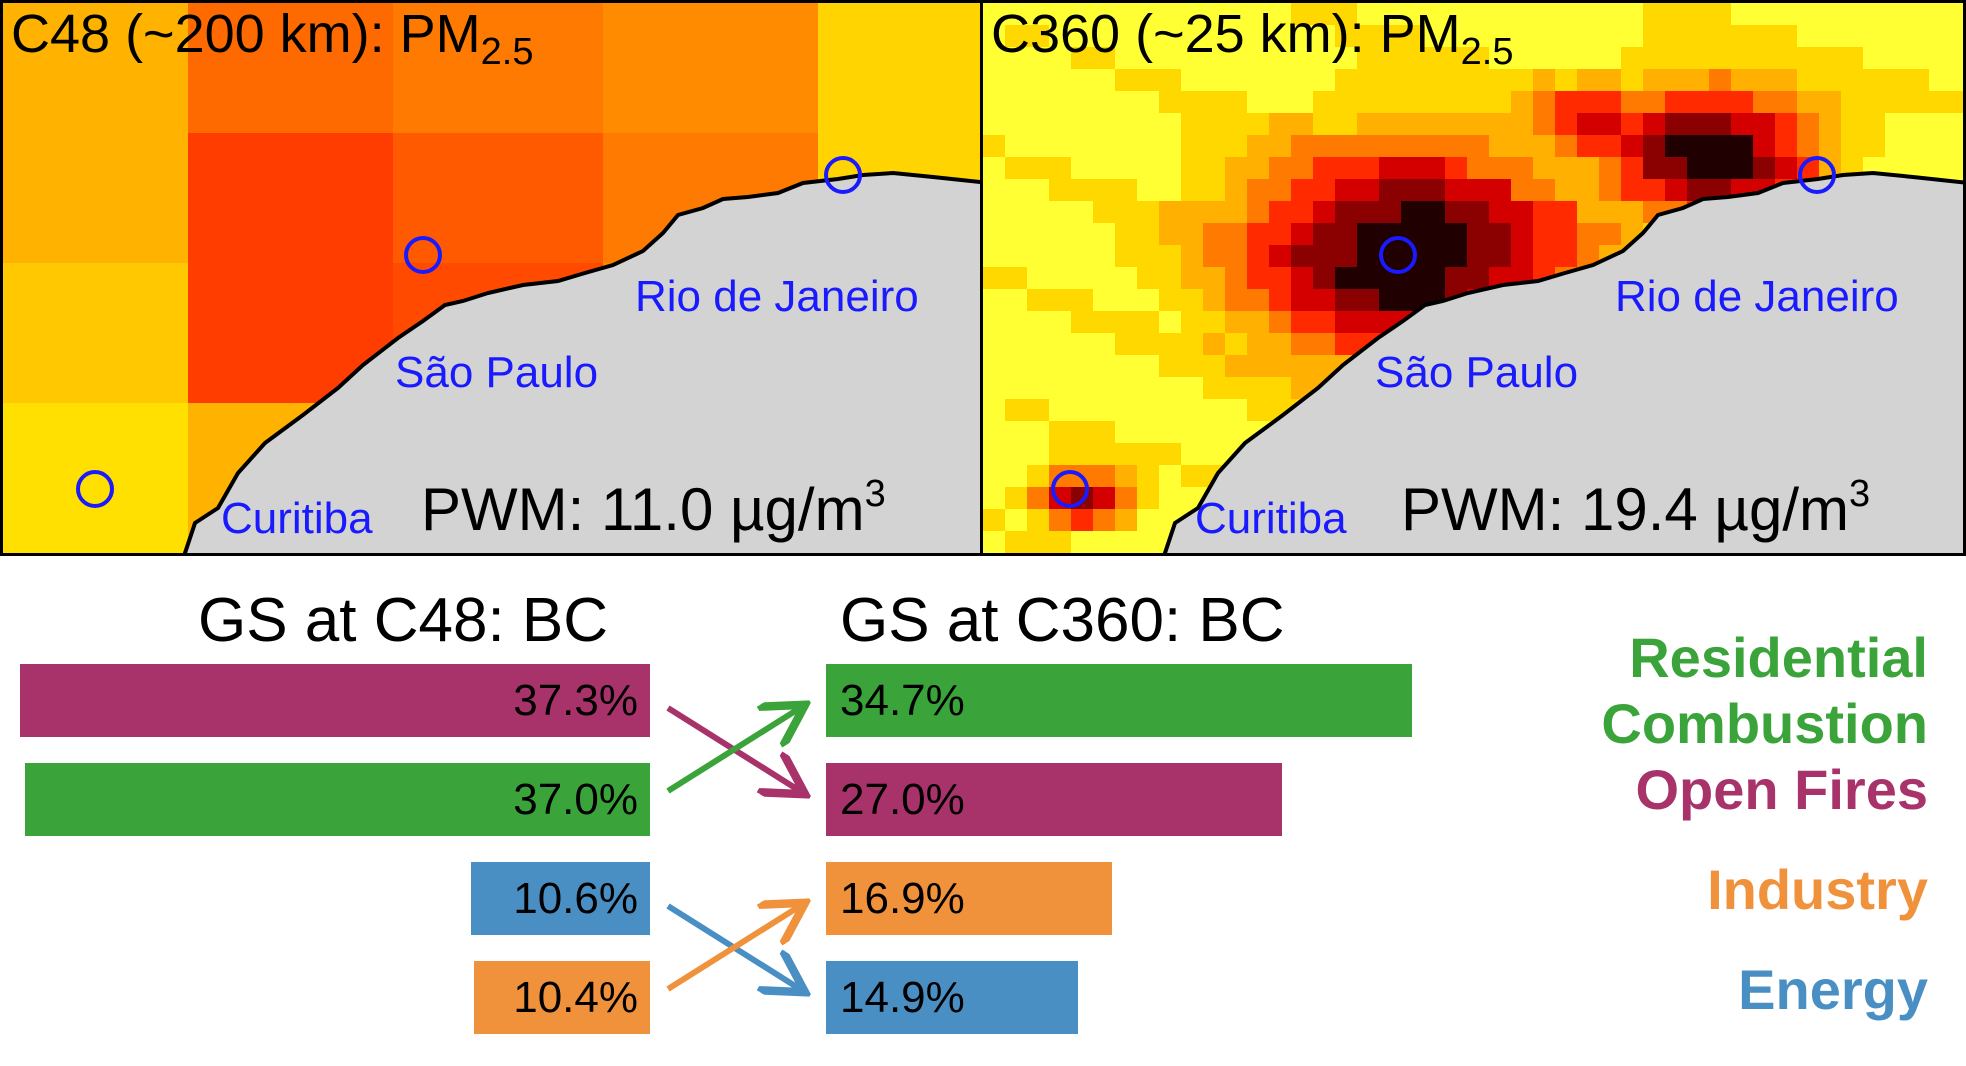  Describe the element at coordinates (575, 898) in the screenshot. I see `bar-value-label: 10.6%` at that location.